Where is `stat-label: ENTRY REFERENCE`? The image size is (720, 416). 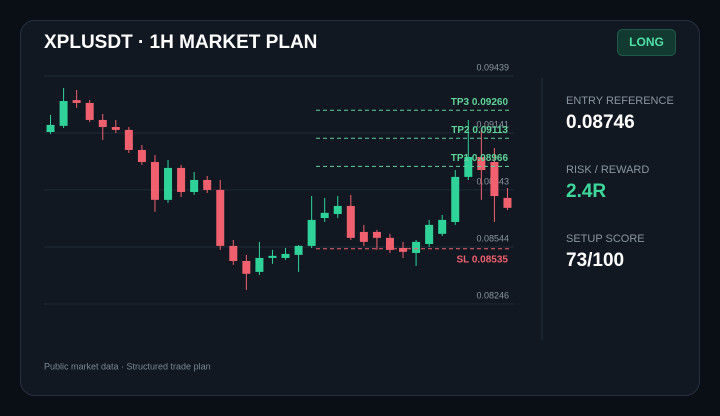 stat-label: ENTRY REFERENCE is located at coordinates (620, 101).